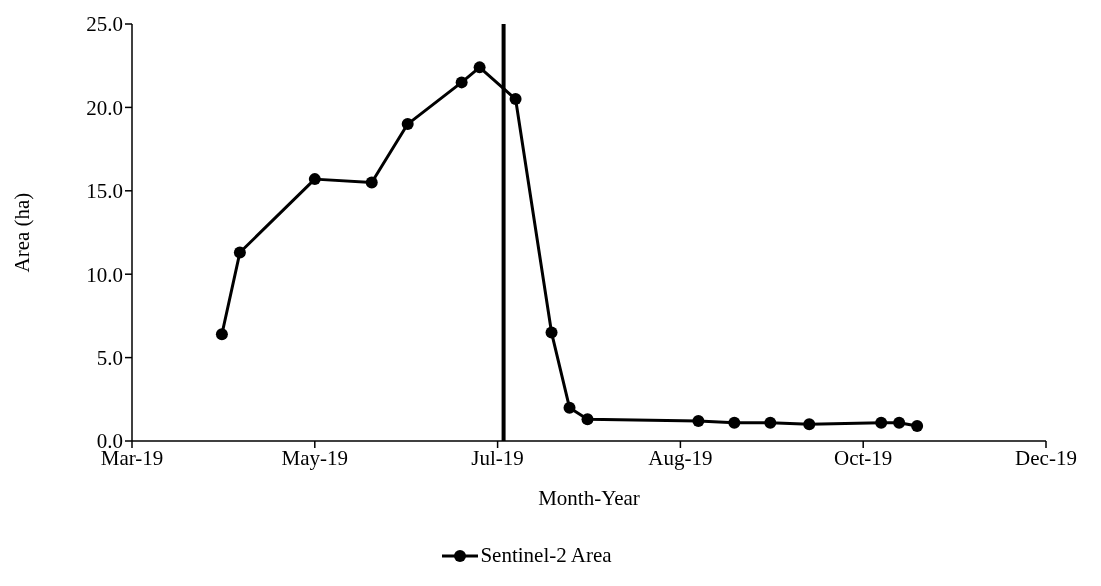  I want to click on x-tick-label: May-19, so click(315, 457).